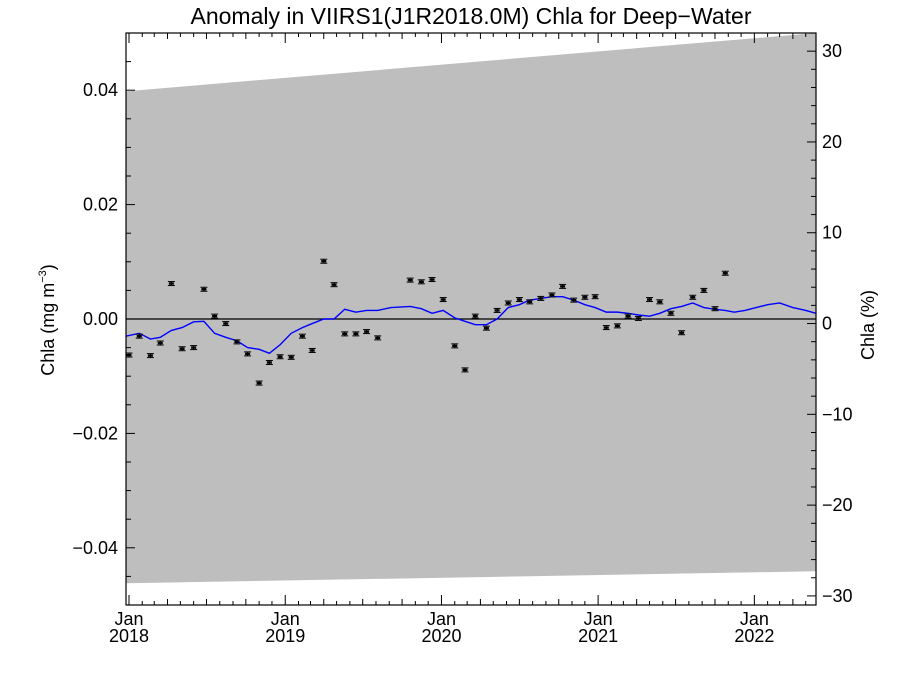 The height and width of the screenshot is (675, 900). I want to click on left-y-axis: 0.04 0.02 0.00 −0.02 −0.04, so click(103, 319).